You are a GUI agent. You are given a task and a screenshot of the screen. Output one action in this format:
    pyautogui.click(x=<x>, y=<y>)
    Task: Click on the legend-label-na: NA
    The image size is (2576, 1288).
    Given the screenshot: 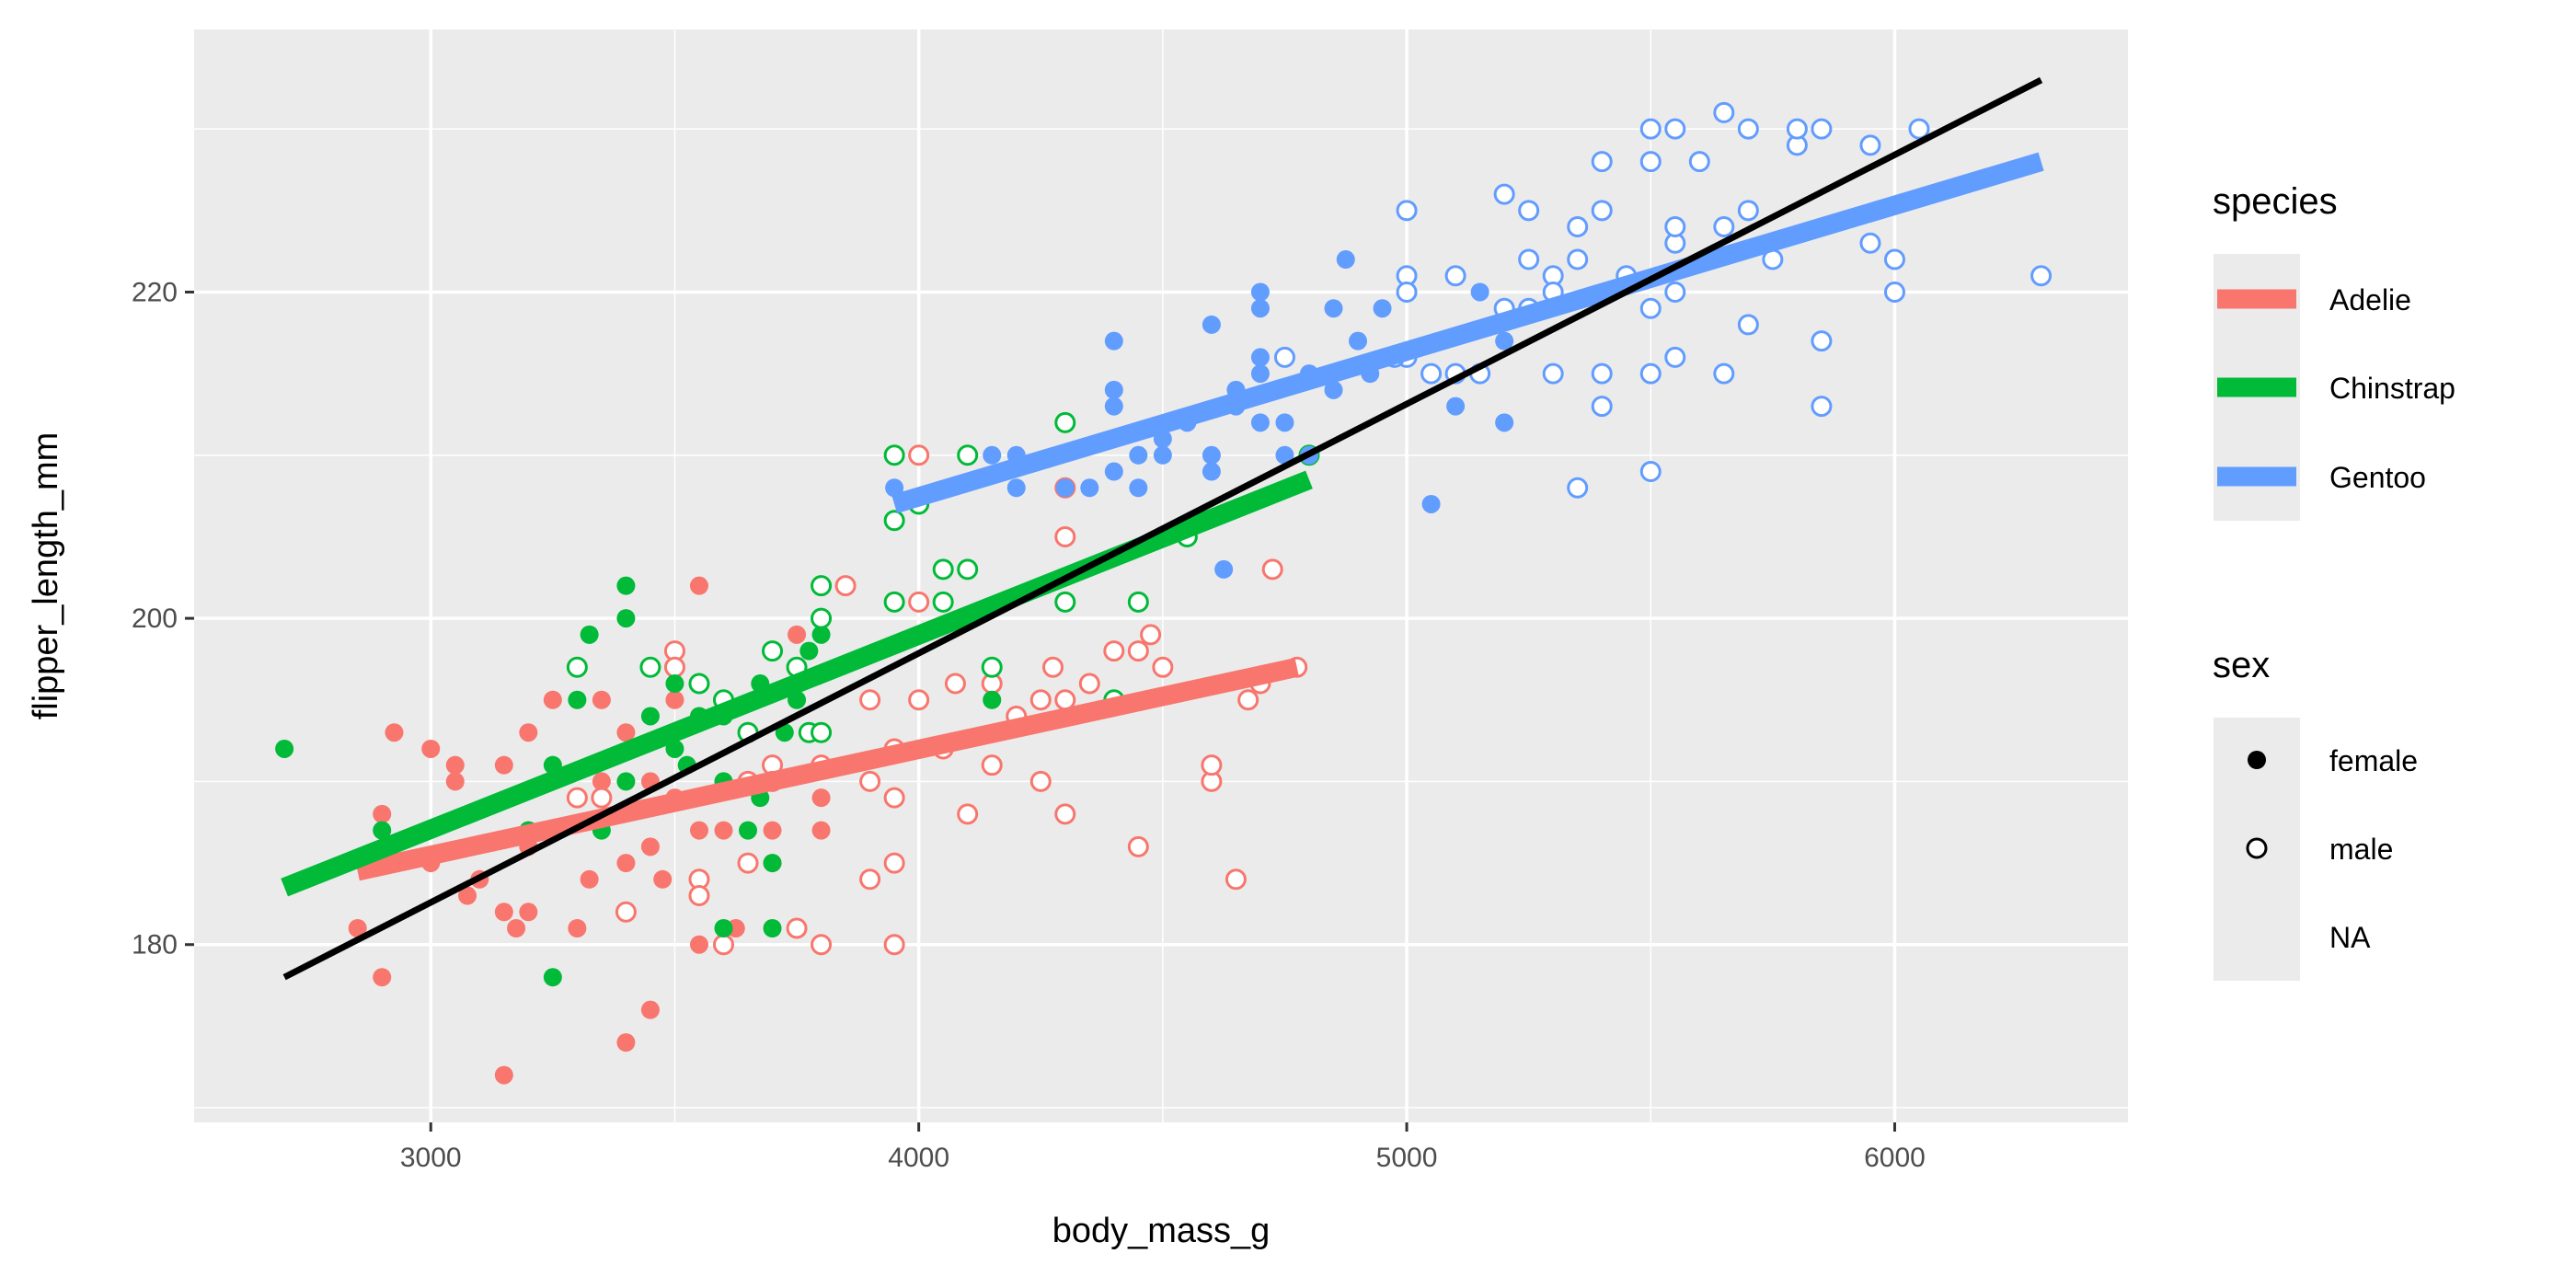 What is the action you would take?
    pyautogui.click(x=2350, y=937)
    